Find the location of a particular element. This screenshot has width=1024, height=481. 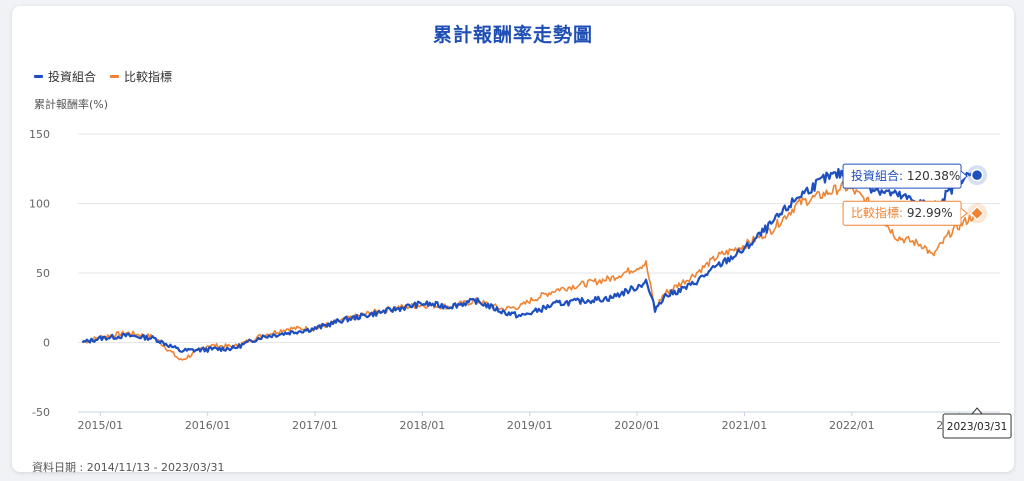

x-tick-label: 2015/01 is located at coordinates (100, 425).